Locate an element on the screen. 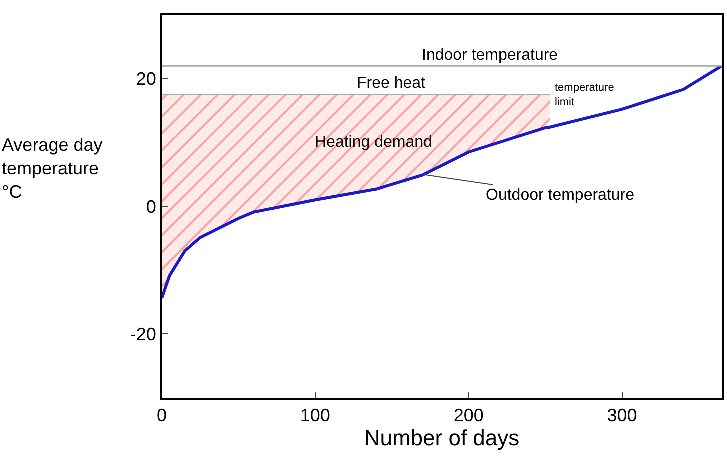 The height and width of the screenshot is (467, 727). x-tick-label: 100 is located at coordinates (315, 416).